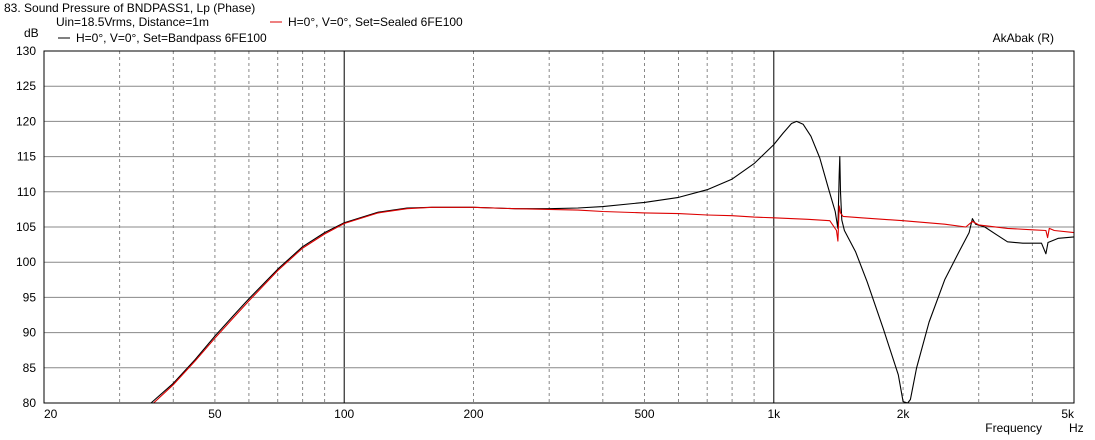 This screenshot has height=440, width=1095. Describe the element at coordinates (132, 22) in the screenshot. I see `chart-subtitle: Uin=18.5Vrms, Distance=1m` at that location.